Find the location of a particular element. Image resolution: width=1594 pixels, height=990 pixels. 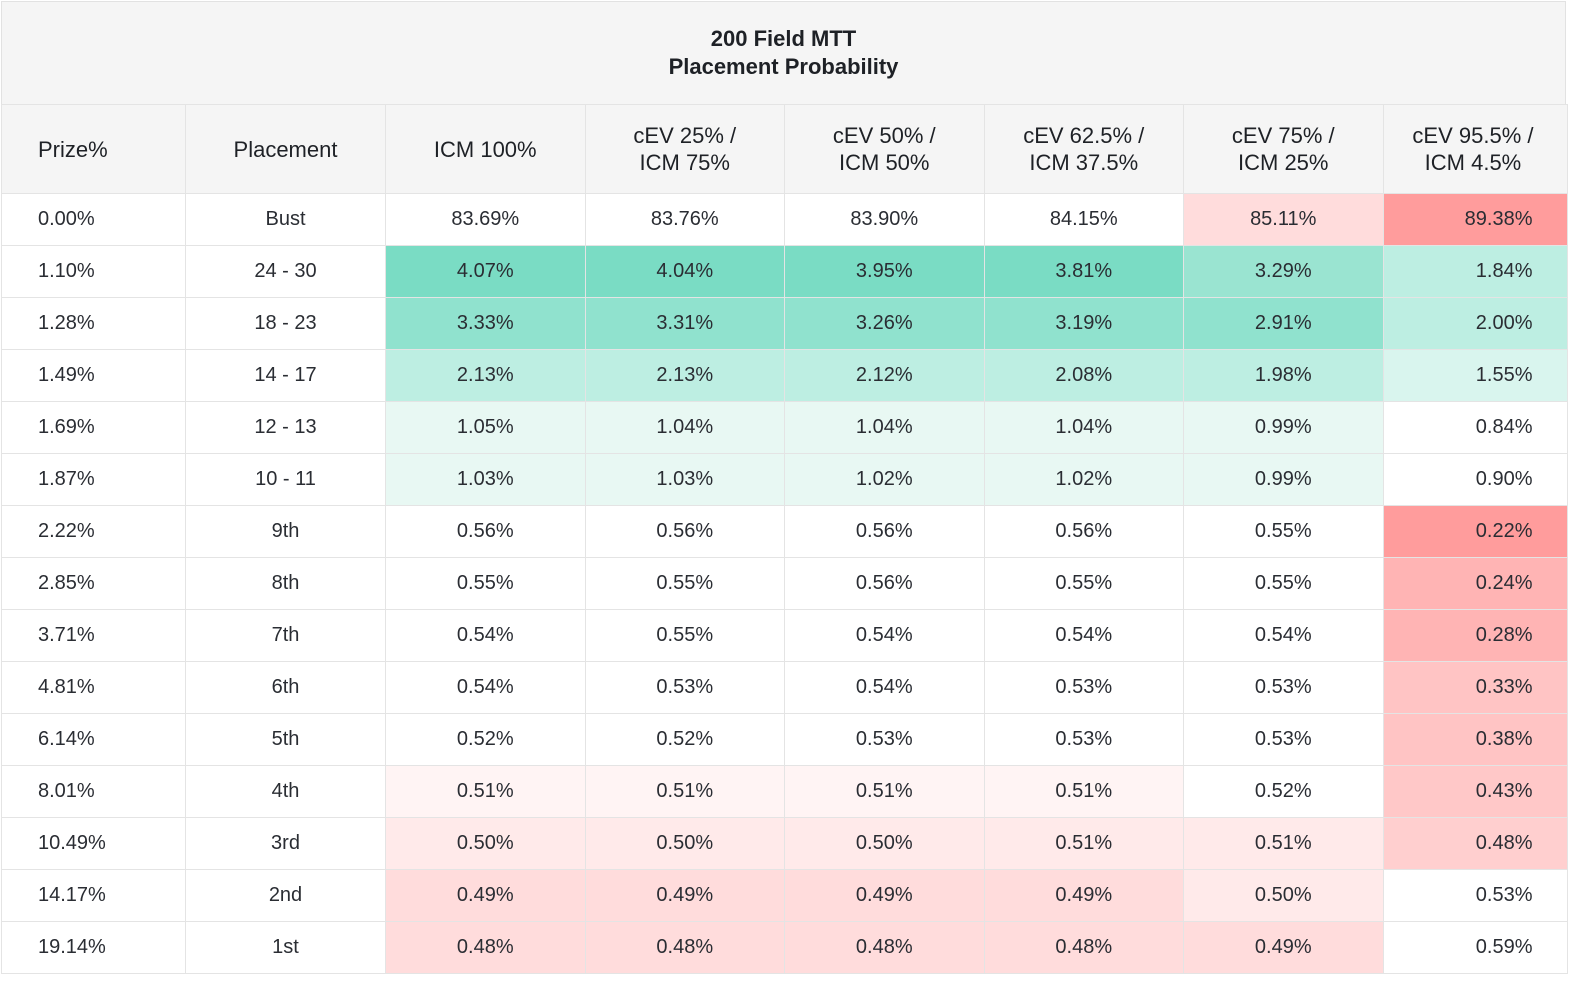

prize-cell: 1.87% is located at coordinates (93, 479).